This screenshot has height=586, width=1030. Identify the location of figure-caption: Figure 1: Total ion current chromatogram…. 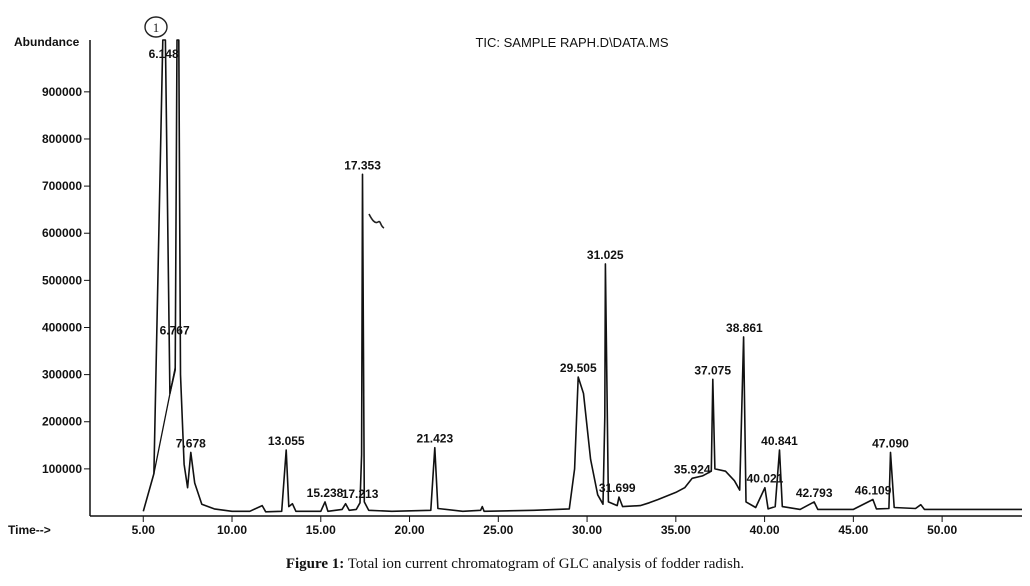
(515, 564).